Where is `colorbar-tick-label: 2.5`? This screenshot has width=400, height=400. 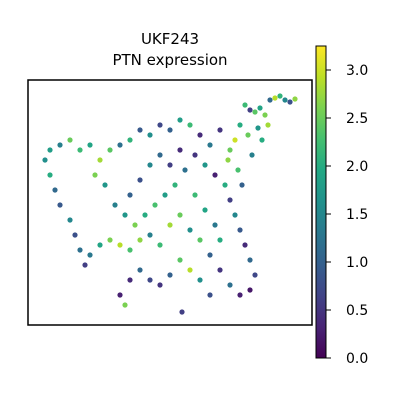 colorbar-tick-label: 2.5 is located at coordinates (357, 119).